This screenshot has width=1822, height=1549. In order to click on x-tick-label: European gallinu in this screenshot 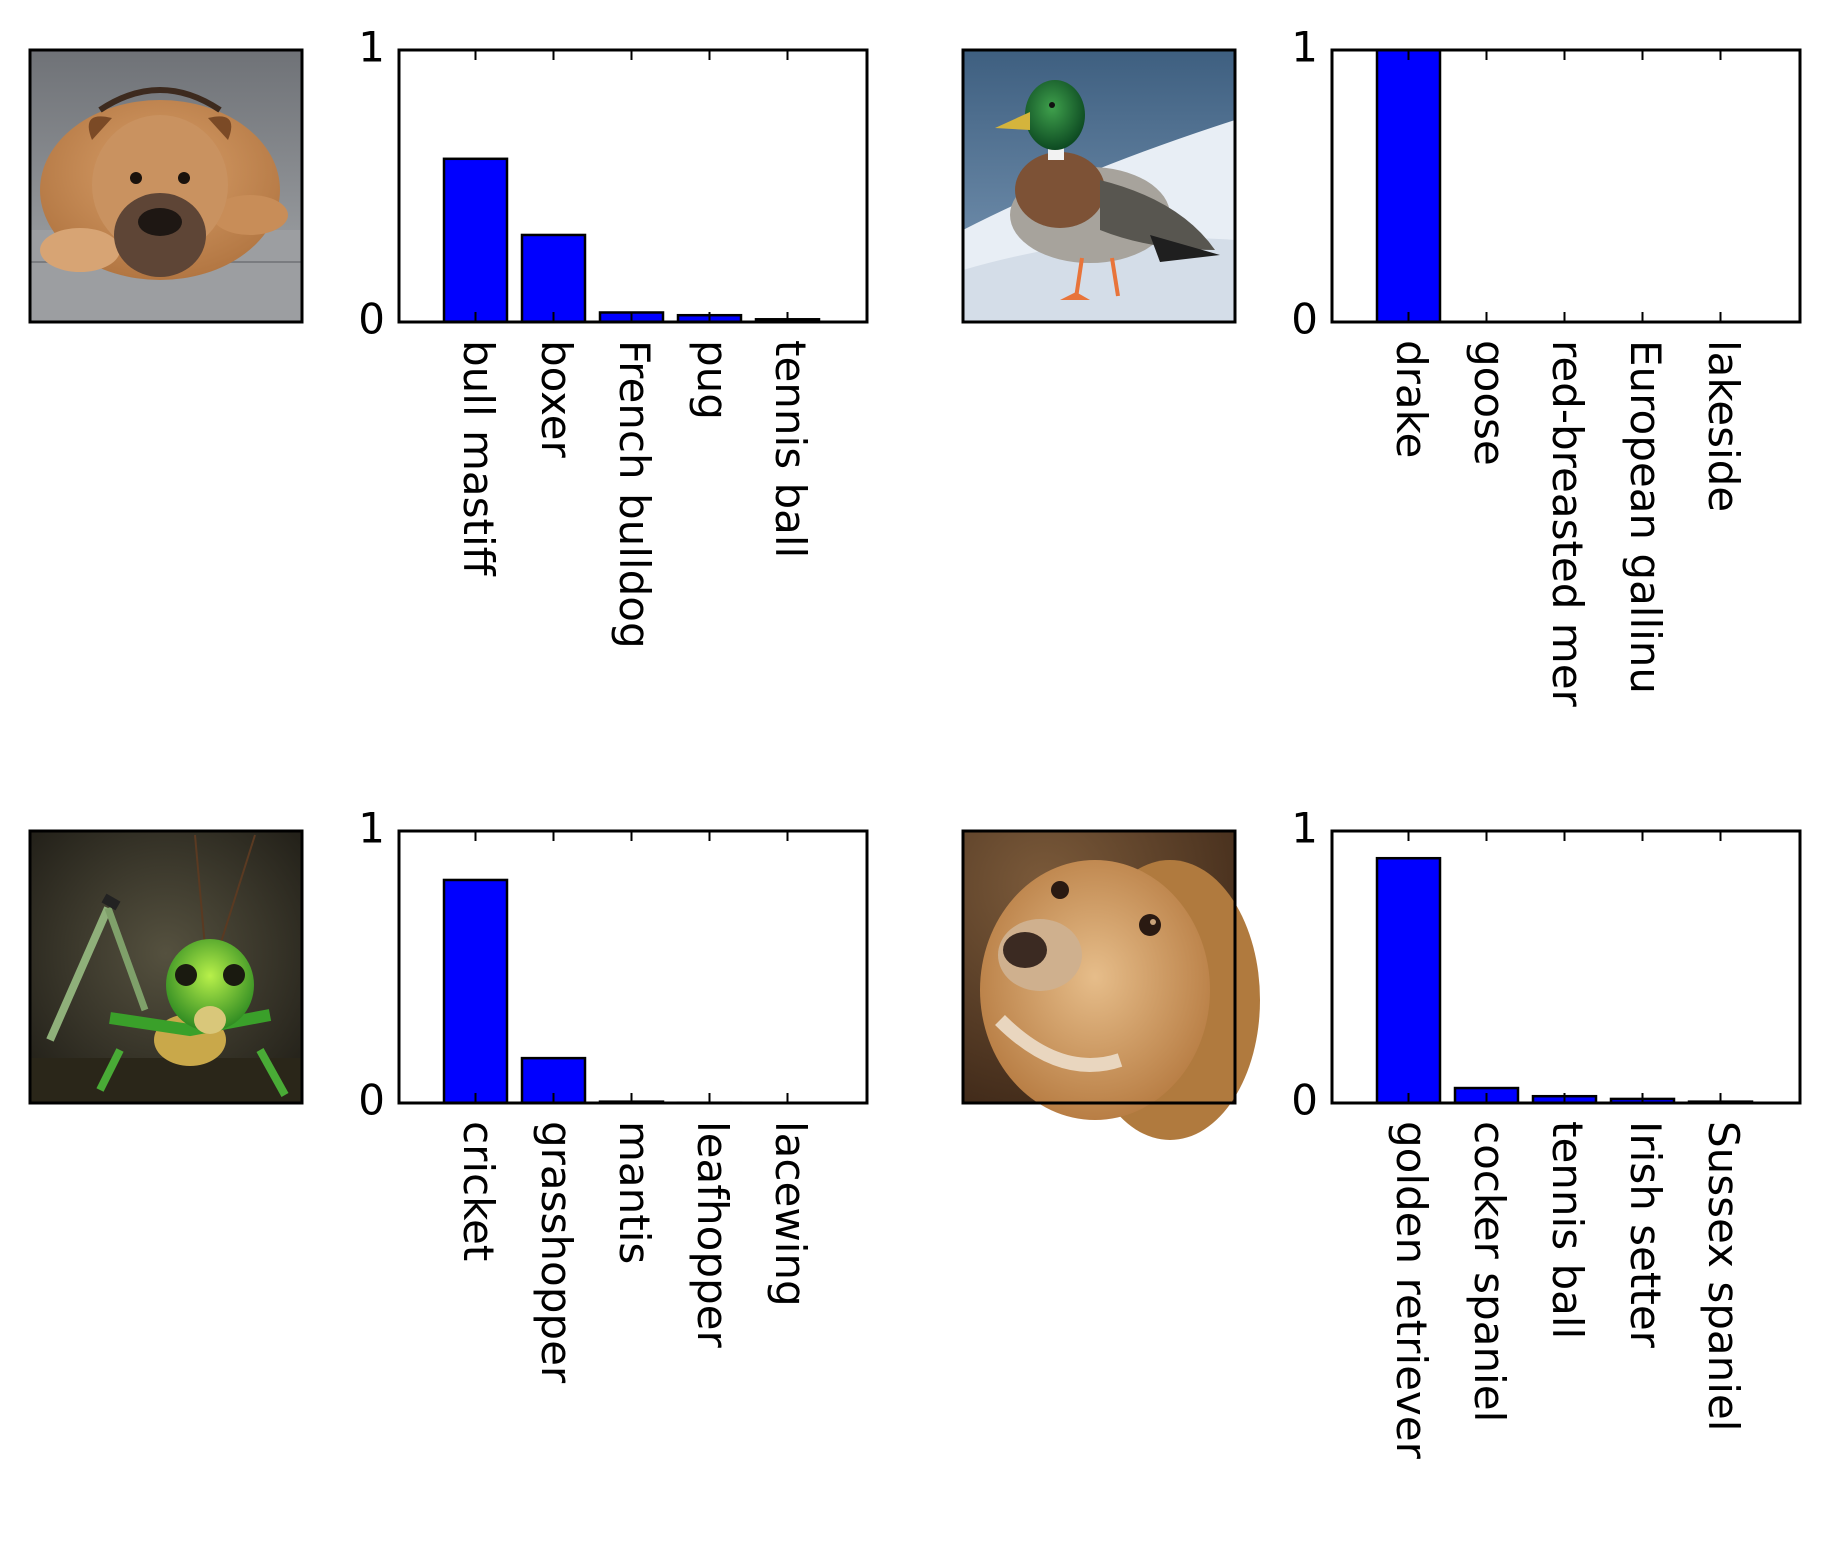, I will do `click(1645, 517)`.